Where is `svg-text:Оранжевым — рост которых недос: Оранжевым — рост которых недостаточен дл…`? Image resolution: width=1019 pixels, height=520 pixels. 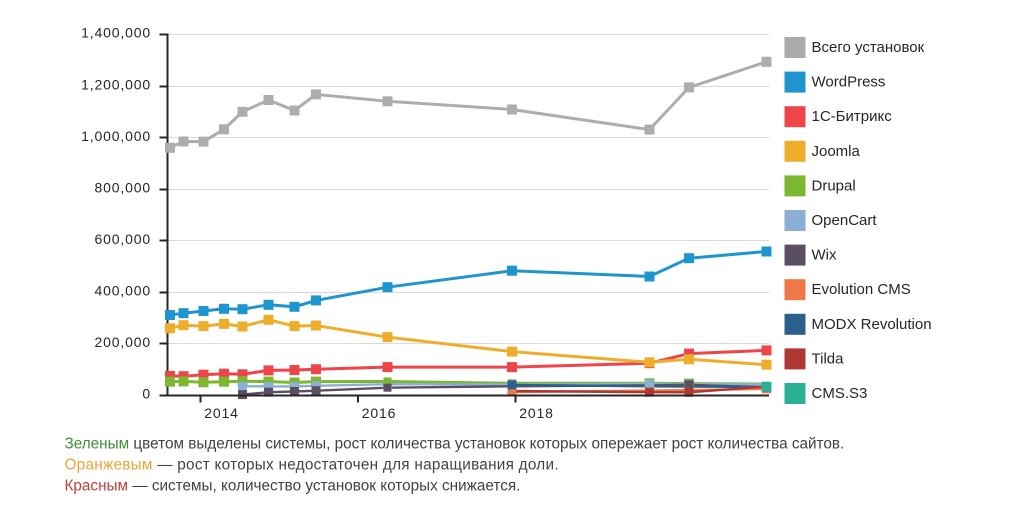 svg-text:Оранжевым — рост которых недос: Оранжевым — рост которых недостаточен дл… is located at coordinates (312, 465).